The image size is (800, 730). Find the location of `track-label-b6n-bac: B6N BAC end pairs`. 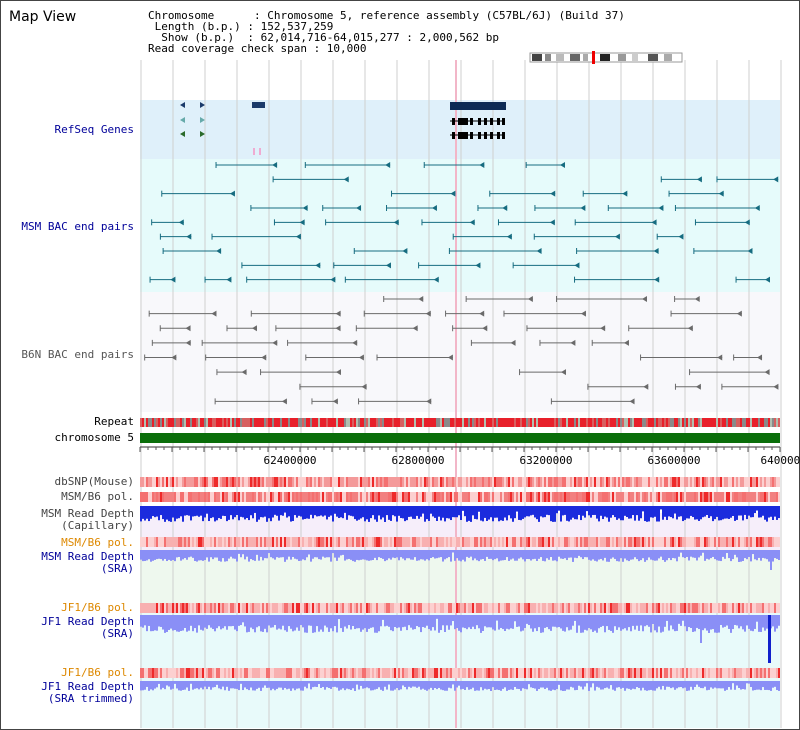

track-label-b6n-bac: B6N BAC end pairs is located at coordinates (77, 354).